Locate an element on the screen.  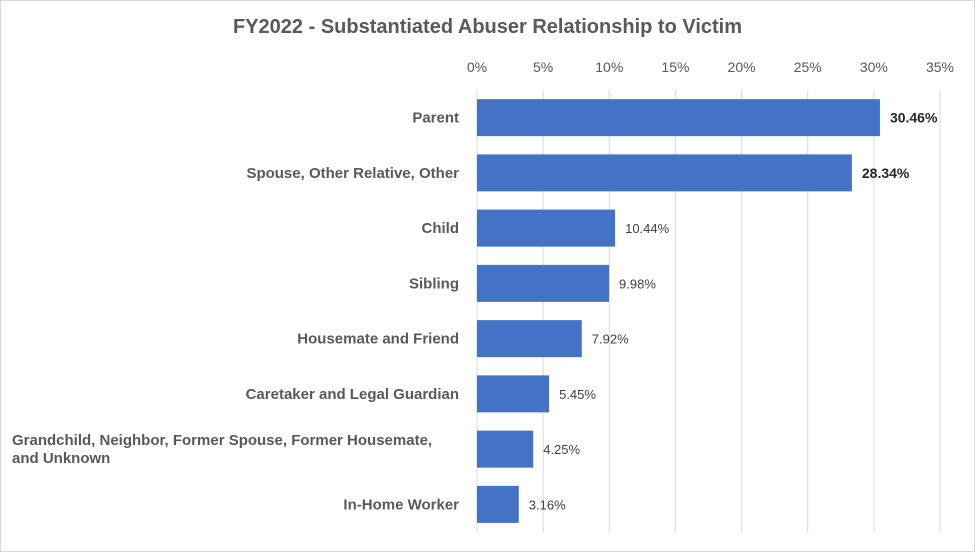
category-label: Spouse, Other Relative, Other is located at coordinates (352, 173).